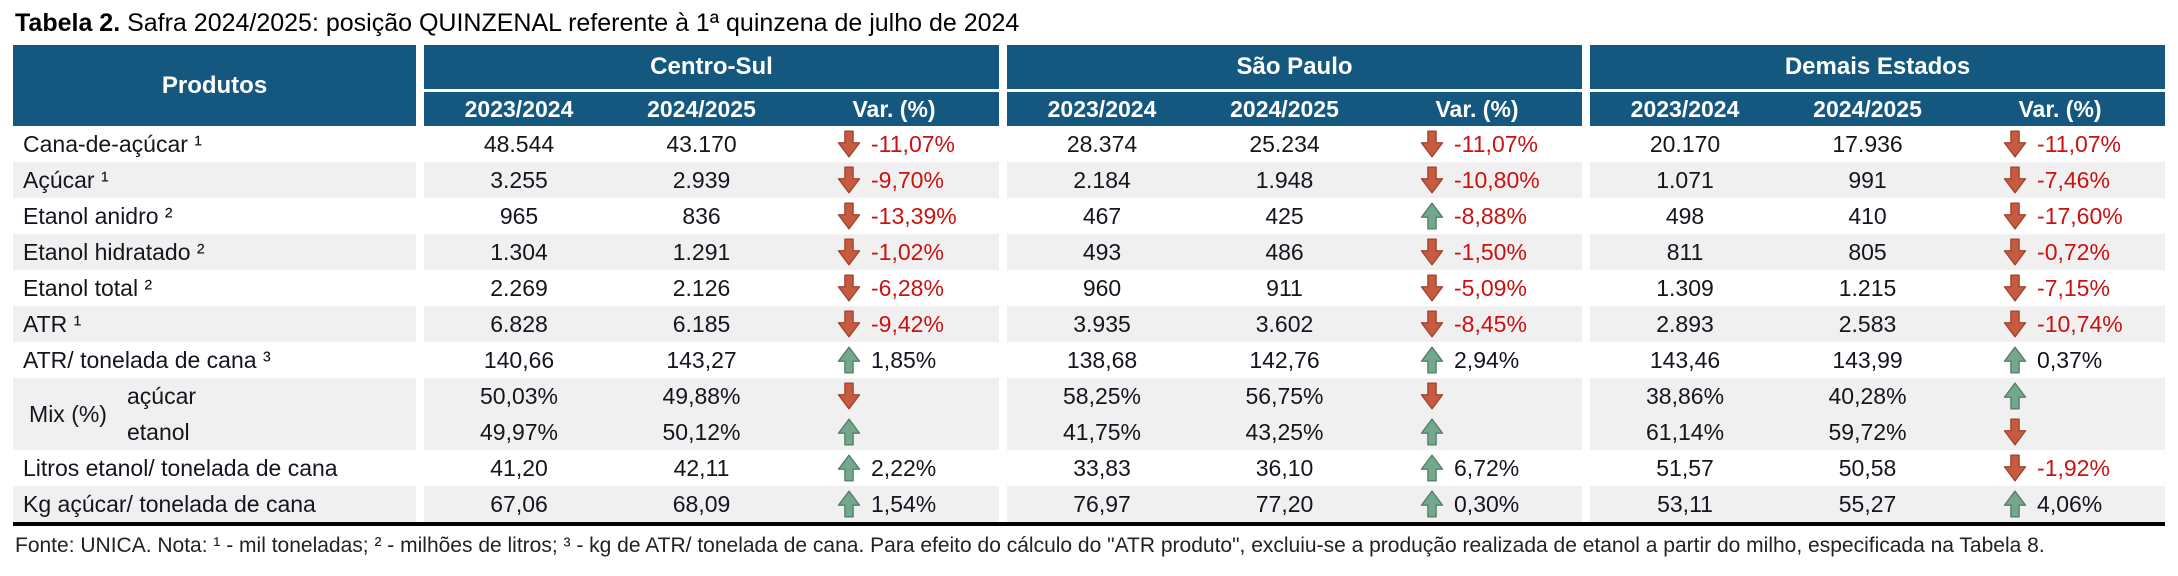 The image size is (2178, 576). Describe the element at coordinates (1477, 324) in the screenshot. I see `variation-cell: -8,45%` at that location.